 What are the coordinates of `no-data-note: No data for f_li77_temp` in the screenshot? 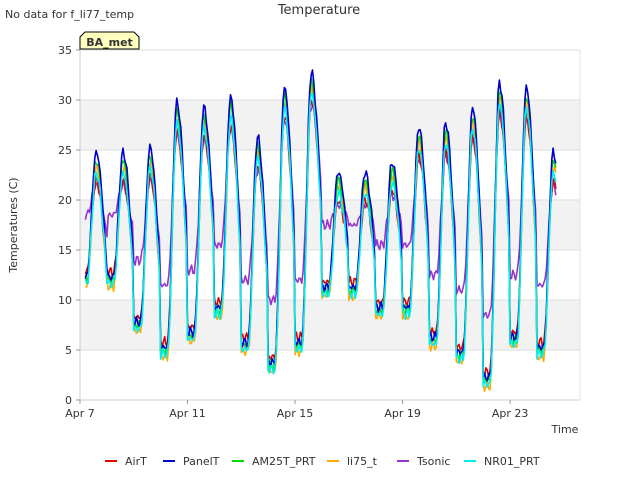 It's located at (69, 14).